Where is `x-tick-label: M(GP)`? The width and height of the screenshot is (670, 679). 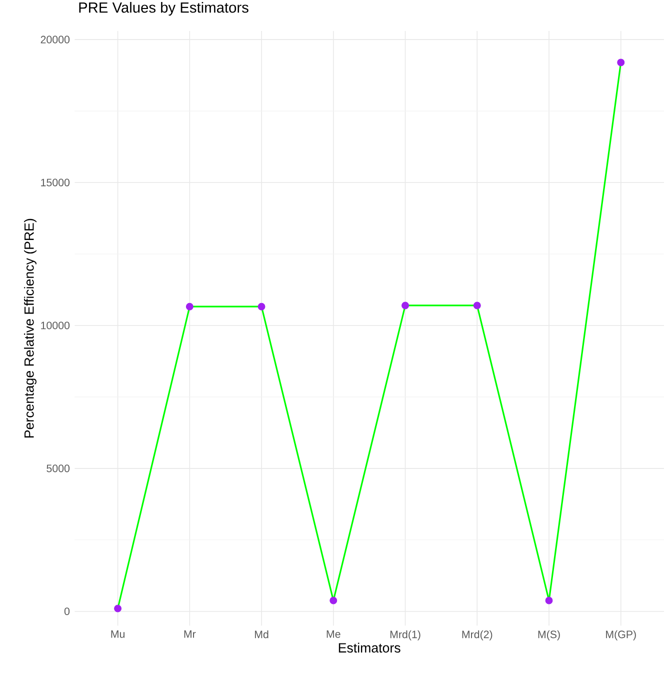
x-tick-label: M(GP) is located at coordinates (621, 635).